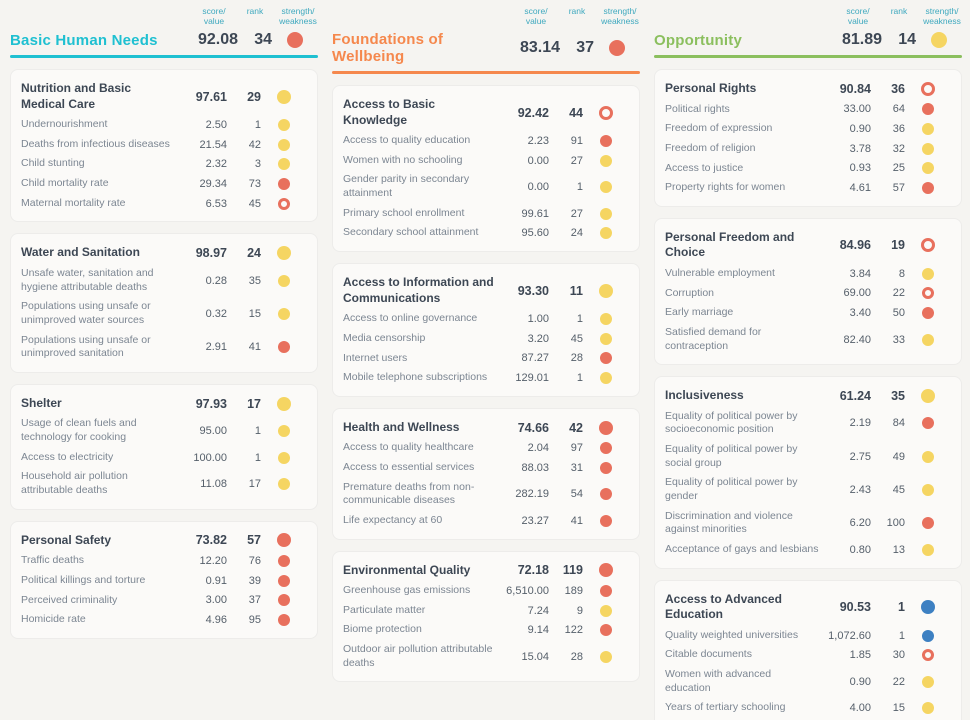  What do you see at coordinates (533, 570) in the screenshot?
I see `component-score: 72.18` at bounding box center [533, 570].